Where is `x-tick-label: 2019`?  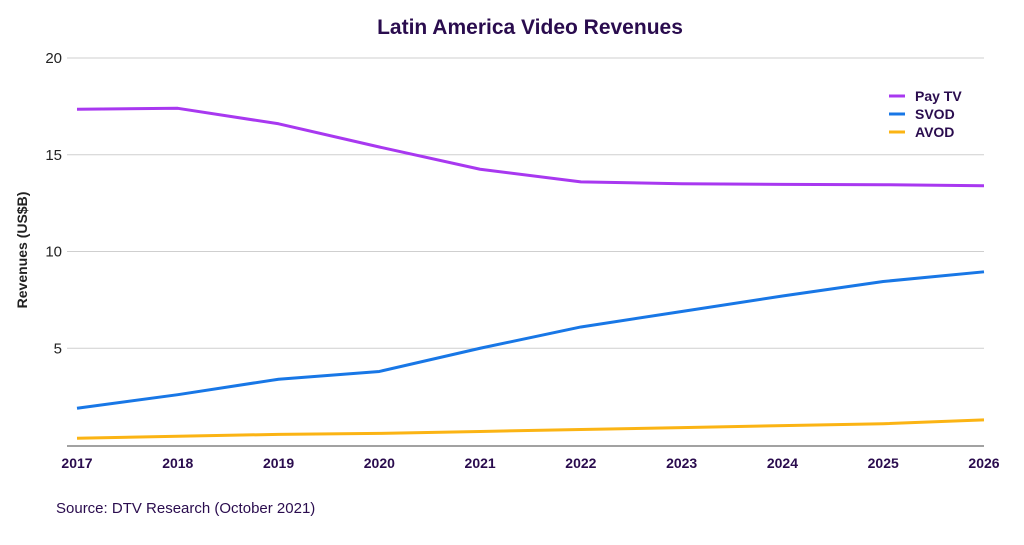
x-tick-label: 2019 is located at coordinates (278, 463).